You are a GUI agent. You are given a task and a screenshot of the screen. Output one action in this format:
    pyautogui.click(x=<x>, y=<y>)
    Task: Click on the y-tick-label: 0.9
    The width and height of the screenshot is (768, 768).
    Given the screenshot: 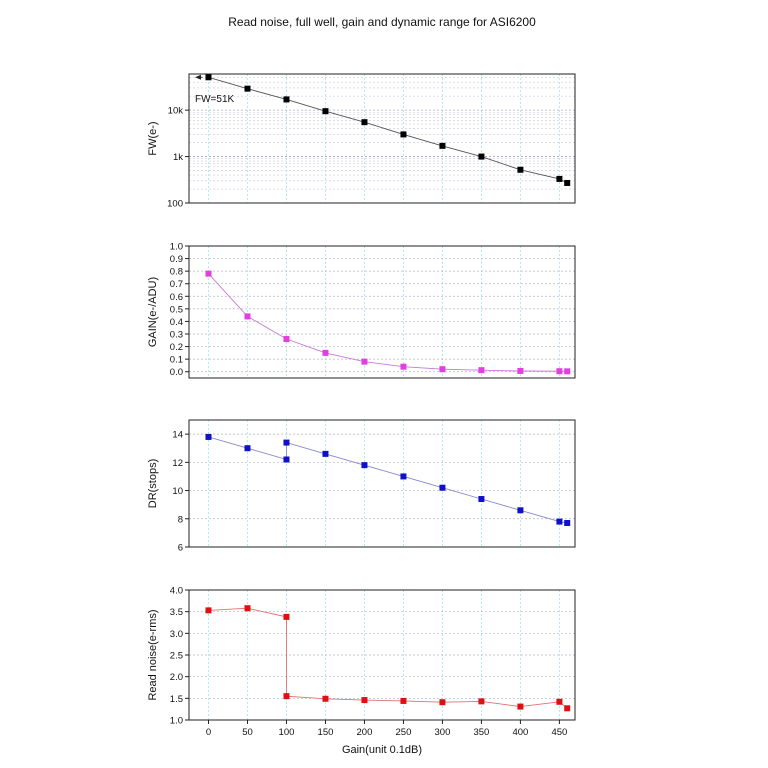 What is the action you would take?
    pyautogui.click(x=176, y=259)
    